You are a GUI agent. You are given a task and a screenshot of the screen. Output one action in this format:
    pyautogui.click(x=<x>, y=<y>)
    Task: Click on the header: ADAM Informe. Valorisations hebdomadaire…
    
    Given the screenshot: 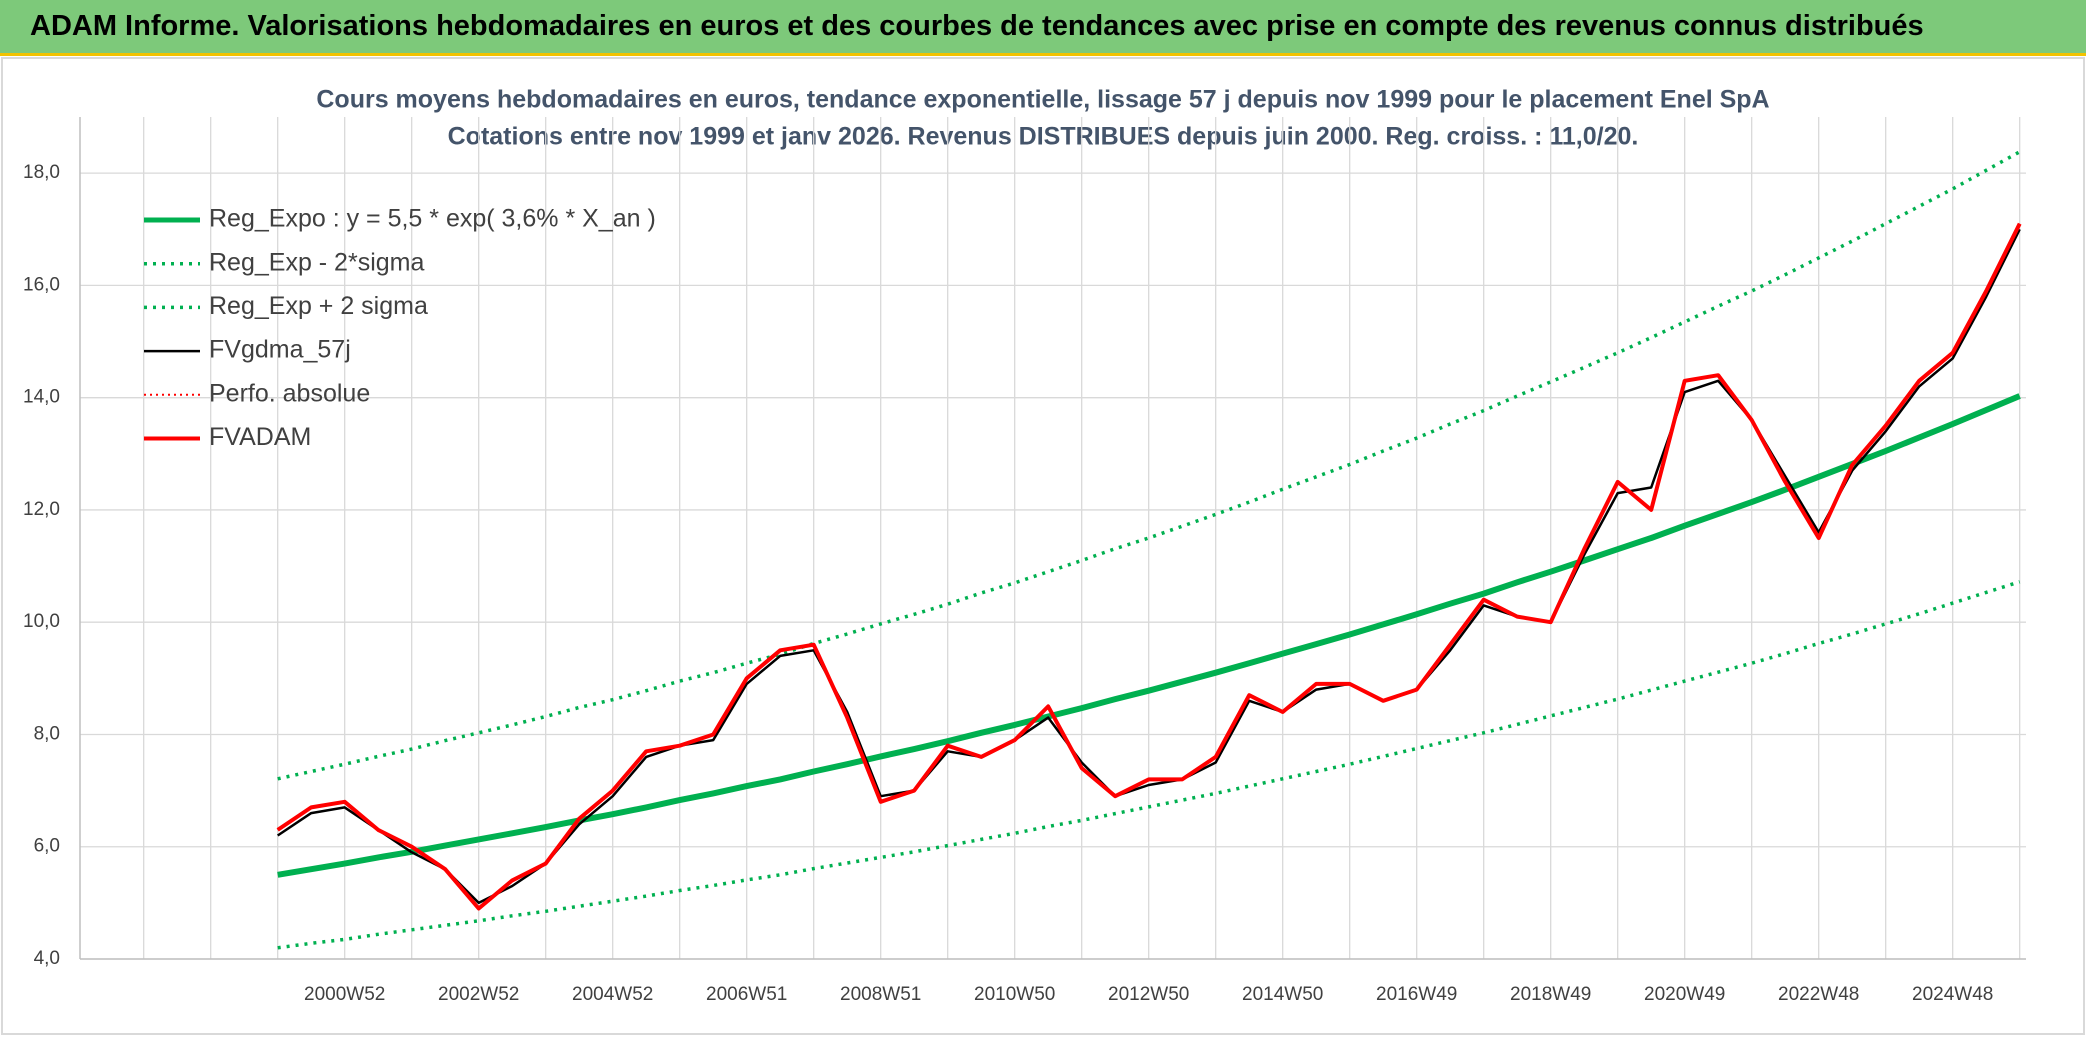 What is the action you would take?
    pyautogui.click(x=1043, y=28)
    